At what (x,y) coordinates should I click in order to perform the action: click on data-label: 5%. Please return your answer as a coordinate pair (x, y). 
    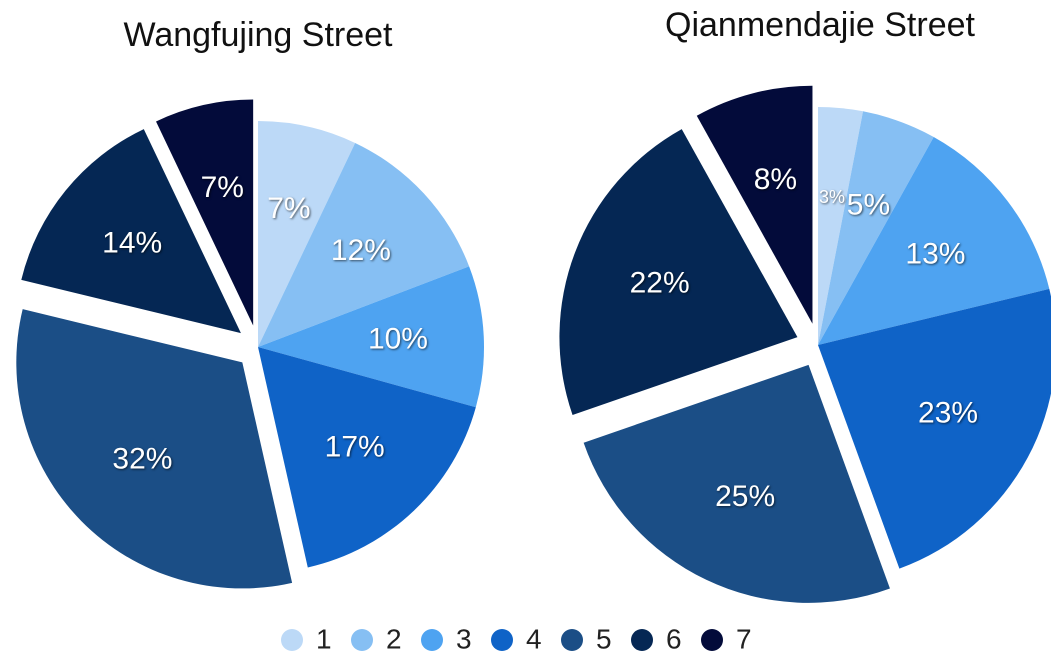
    Looking at the image, I should click on (868, 204).